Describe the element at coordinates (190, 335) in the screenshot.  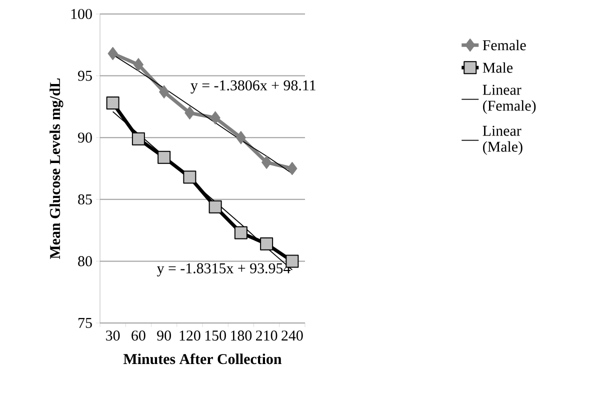
I see `x-tick-label: 120` at that location.